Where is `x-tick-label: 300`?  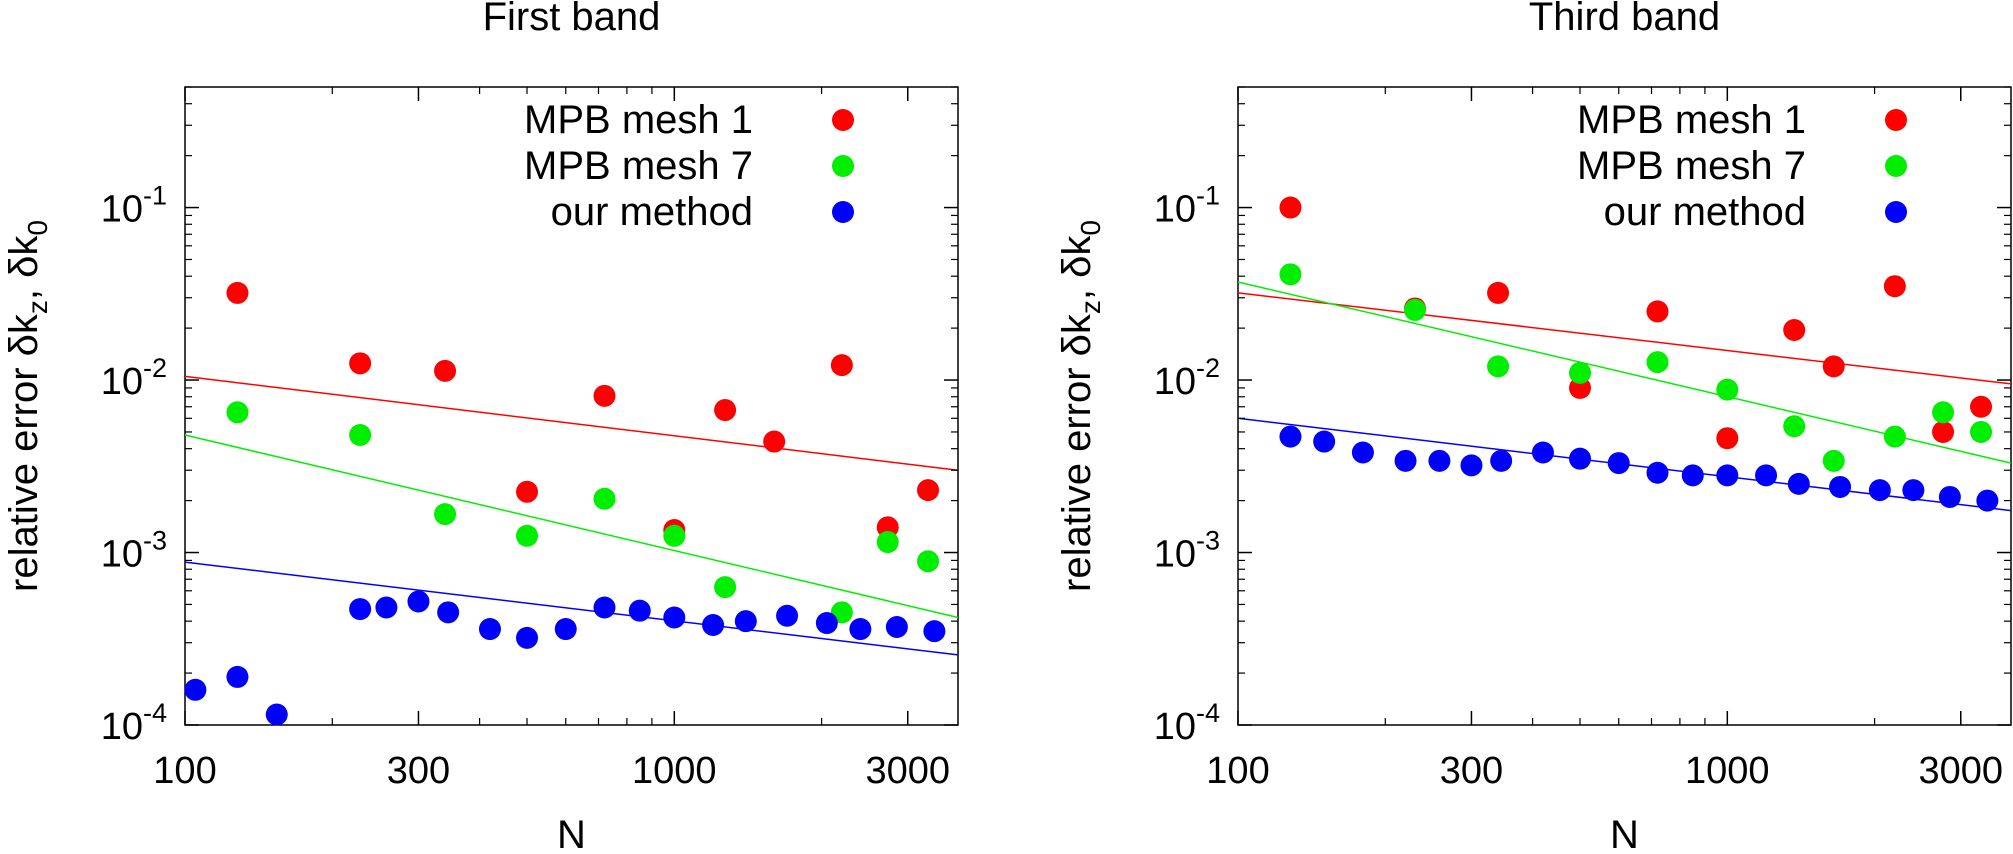
x-tick-label: 300 is located at coordinates (418, 771).